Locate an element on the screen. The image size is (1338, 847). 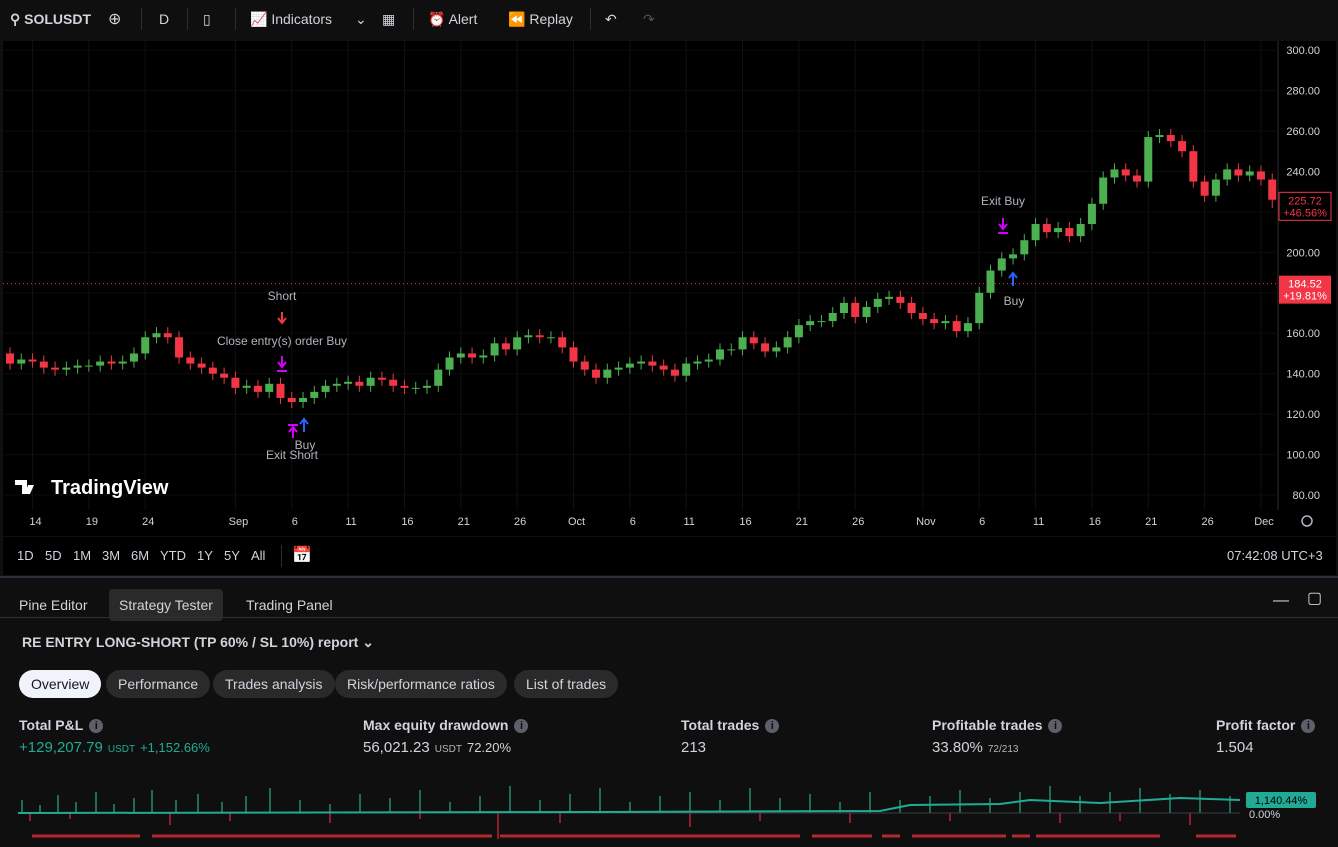
add-symbol: ⊕ is located at coordinates (114, 19).